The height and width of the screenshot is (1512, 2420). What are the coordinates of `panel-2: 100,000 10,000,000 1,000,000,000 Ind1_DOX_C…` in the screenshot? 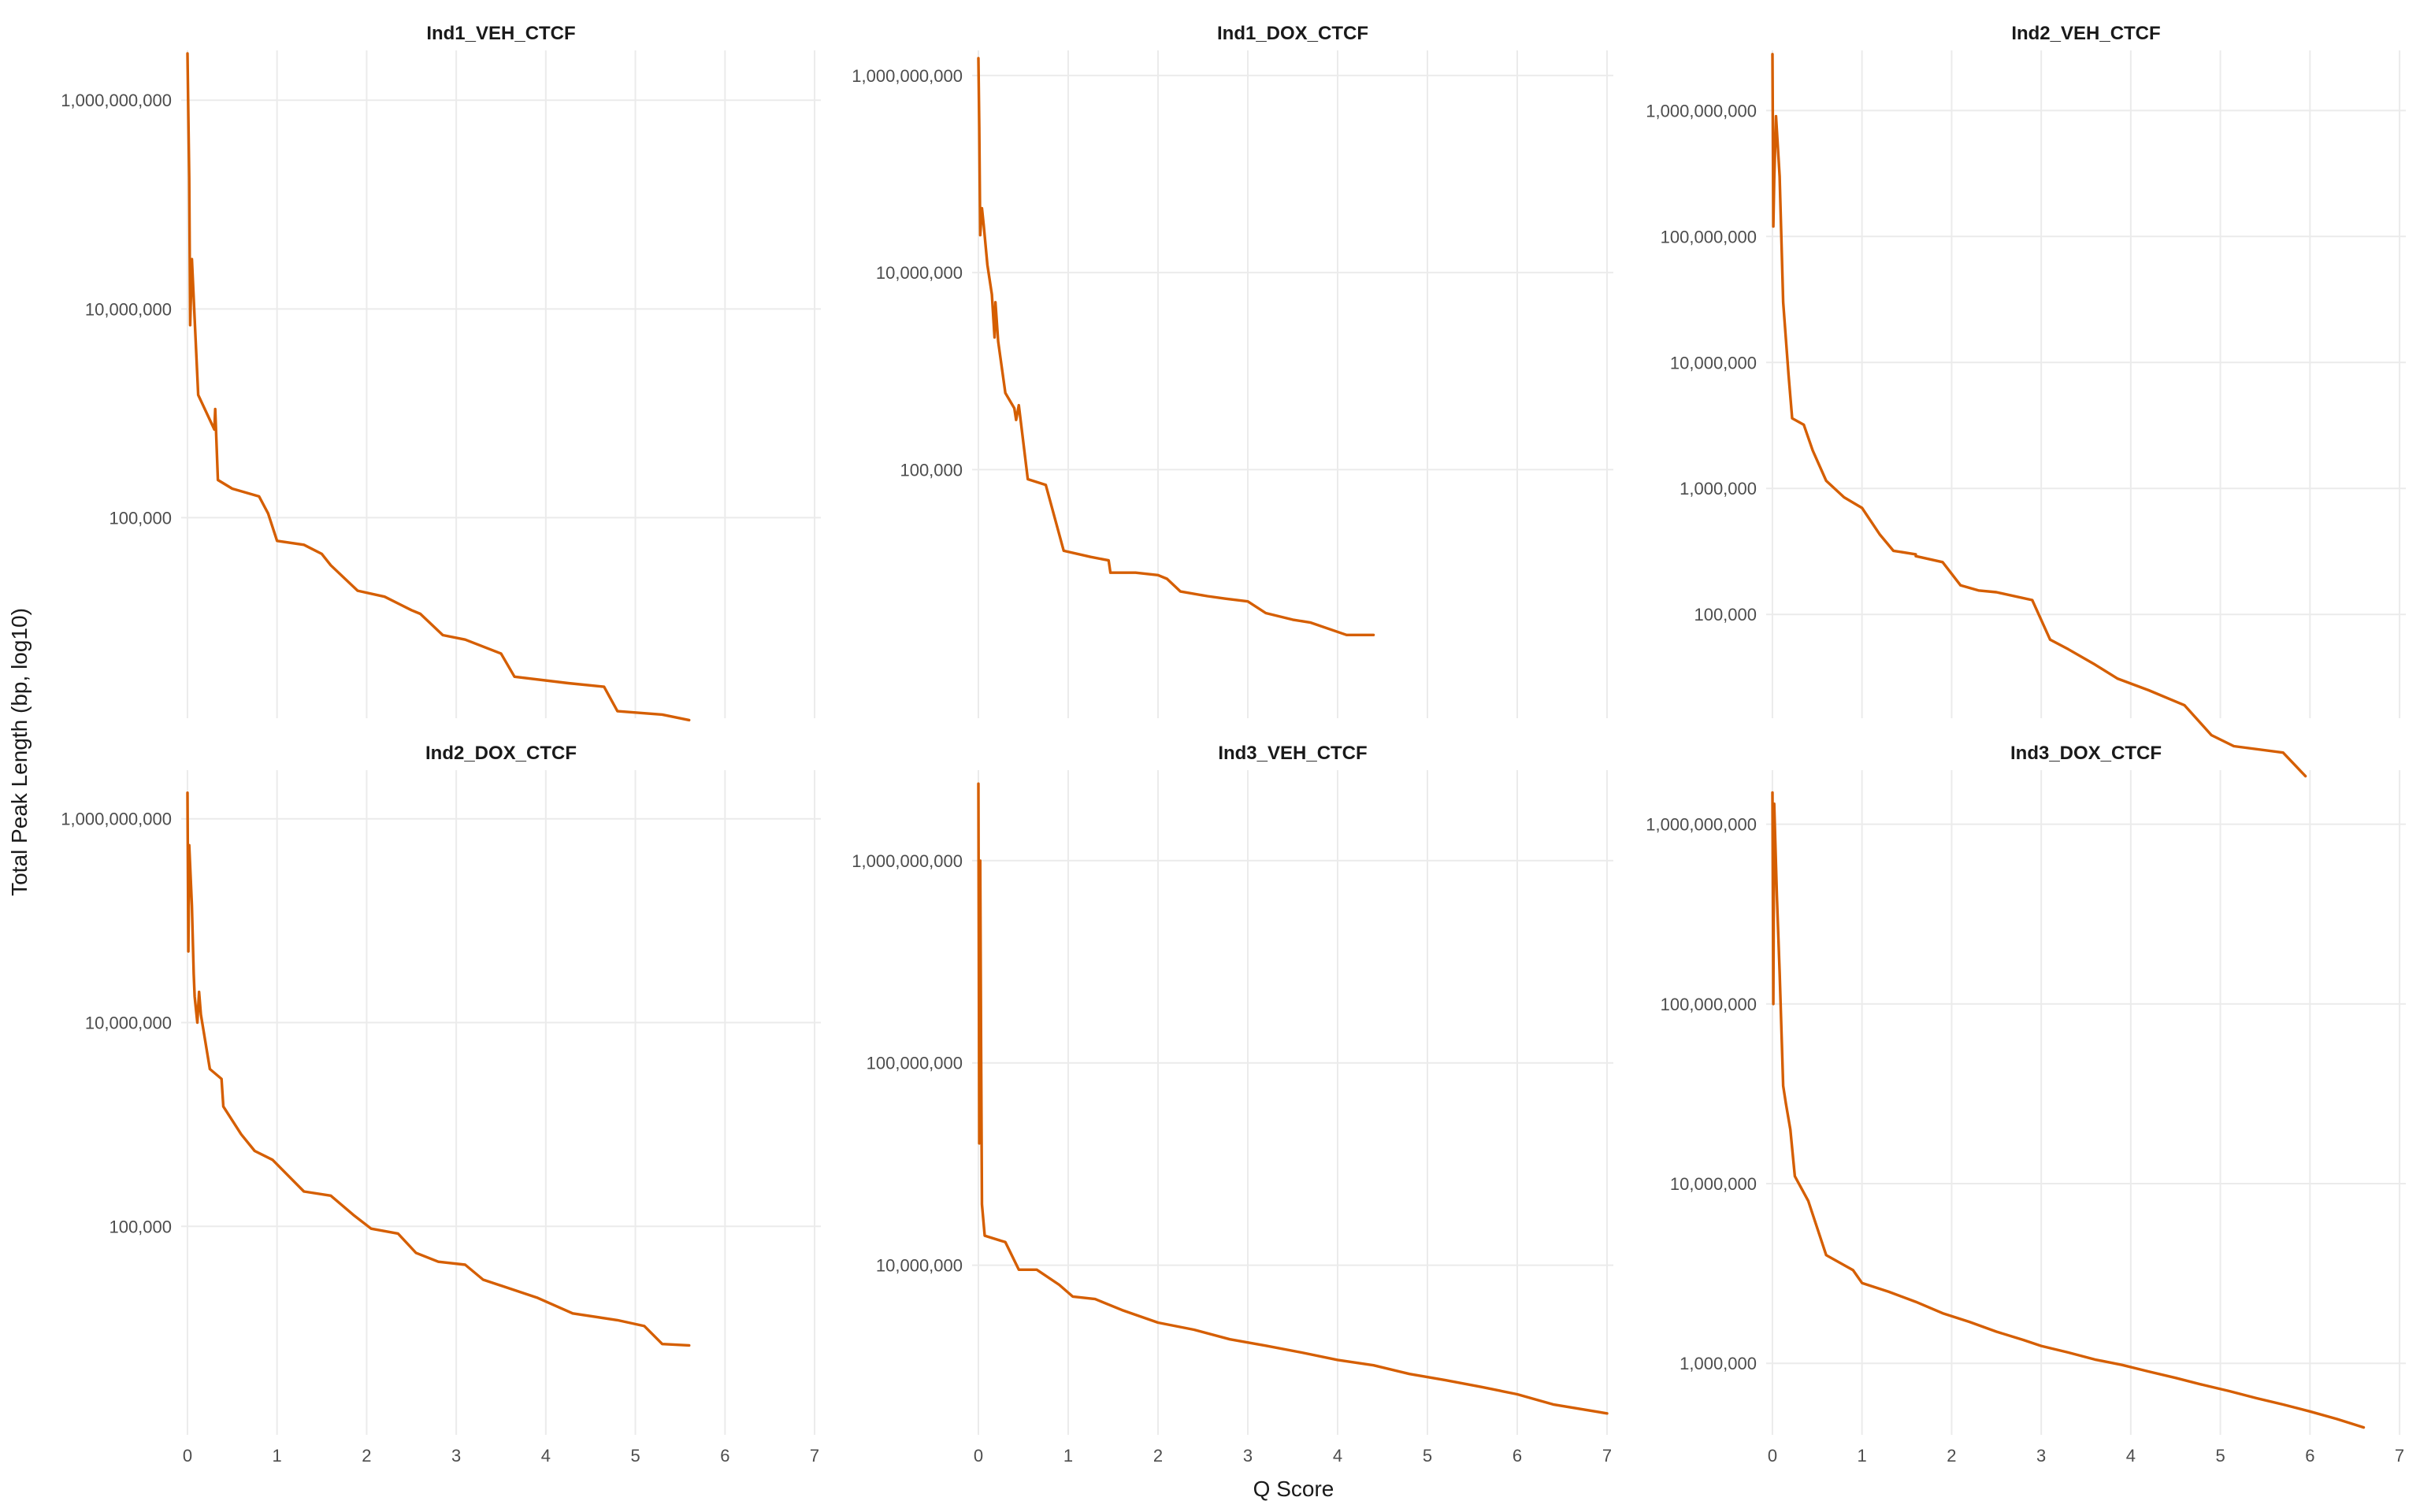 It's located at (1232, 370).